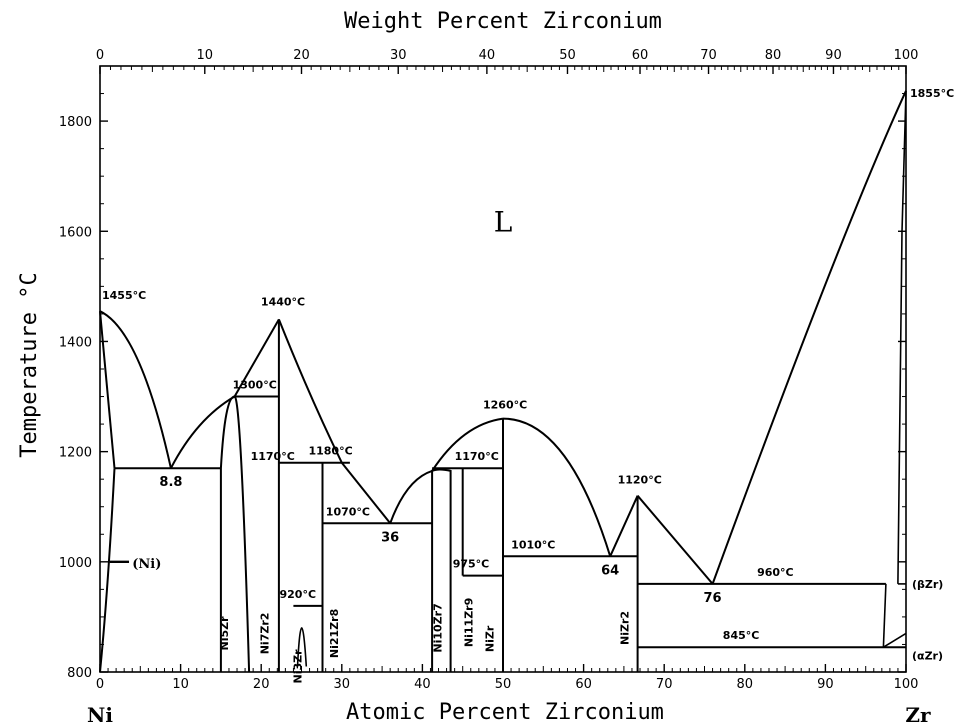 The image size is (971, 724). Describe the element at coordinates (567, 55) in the screenshot. I see `x-top-tick-label: 50` at that location.